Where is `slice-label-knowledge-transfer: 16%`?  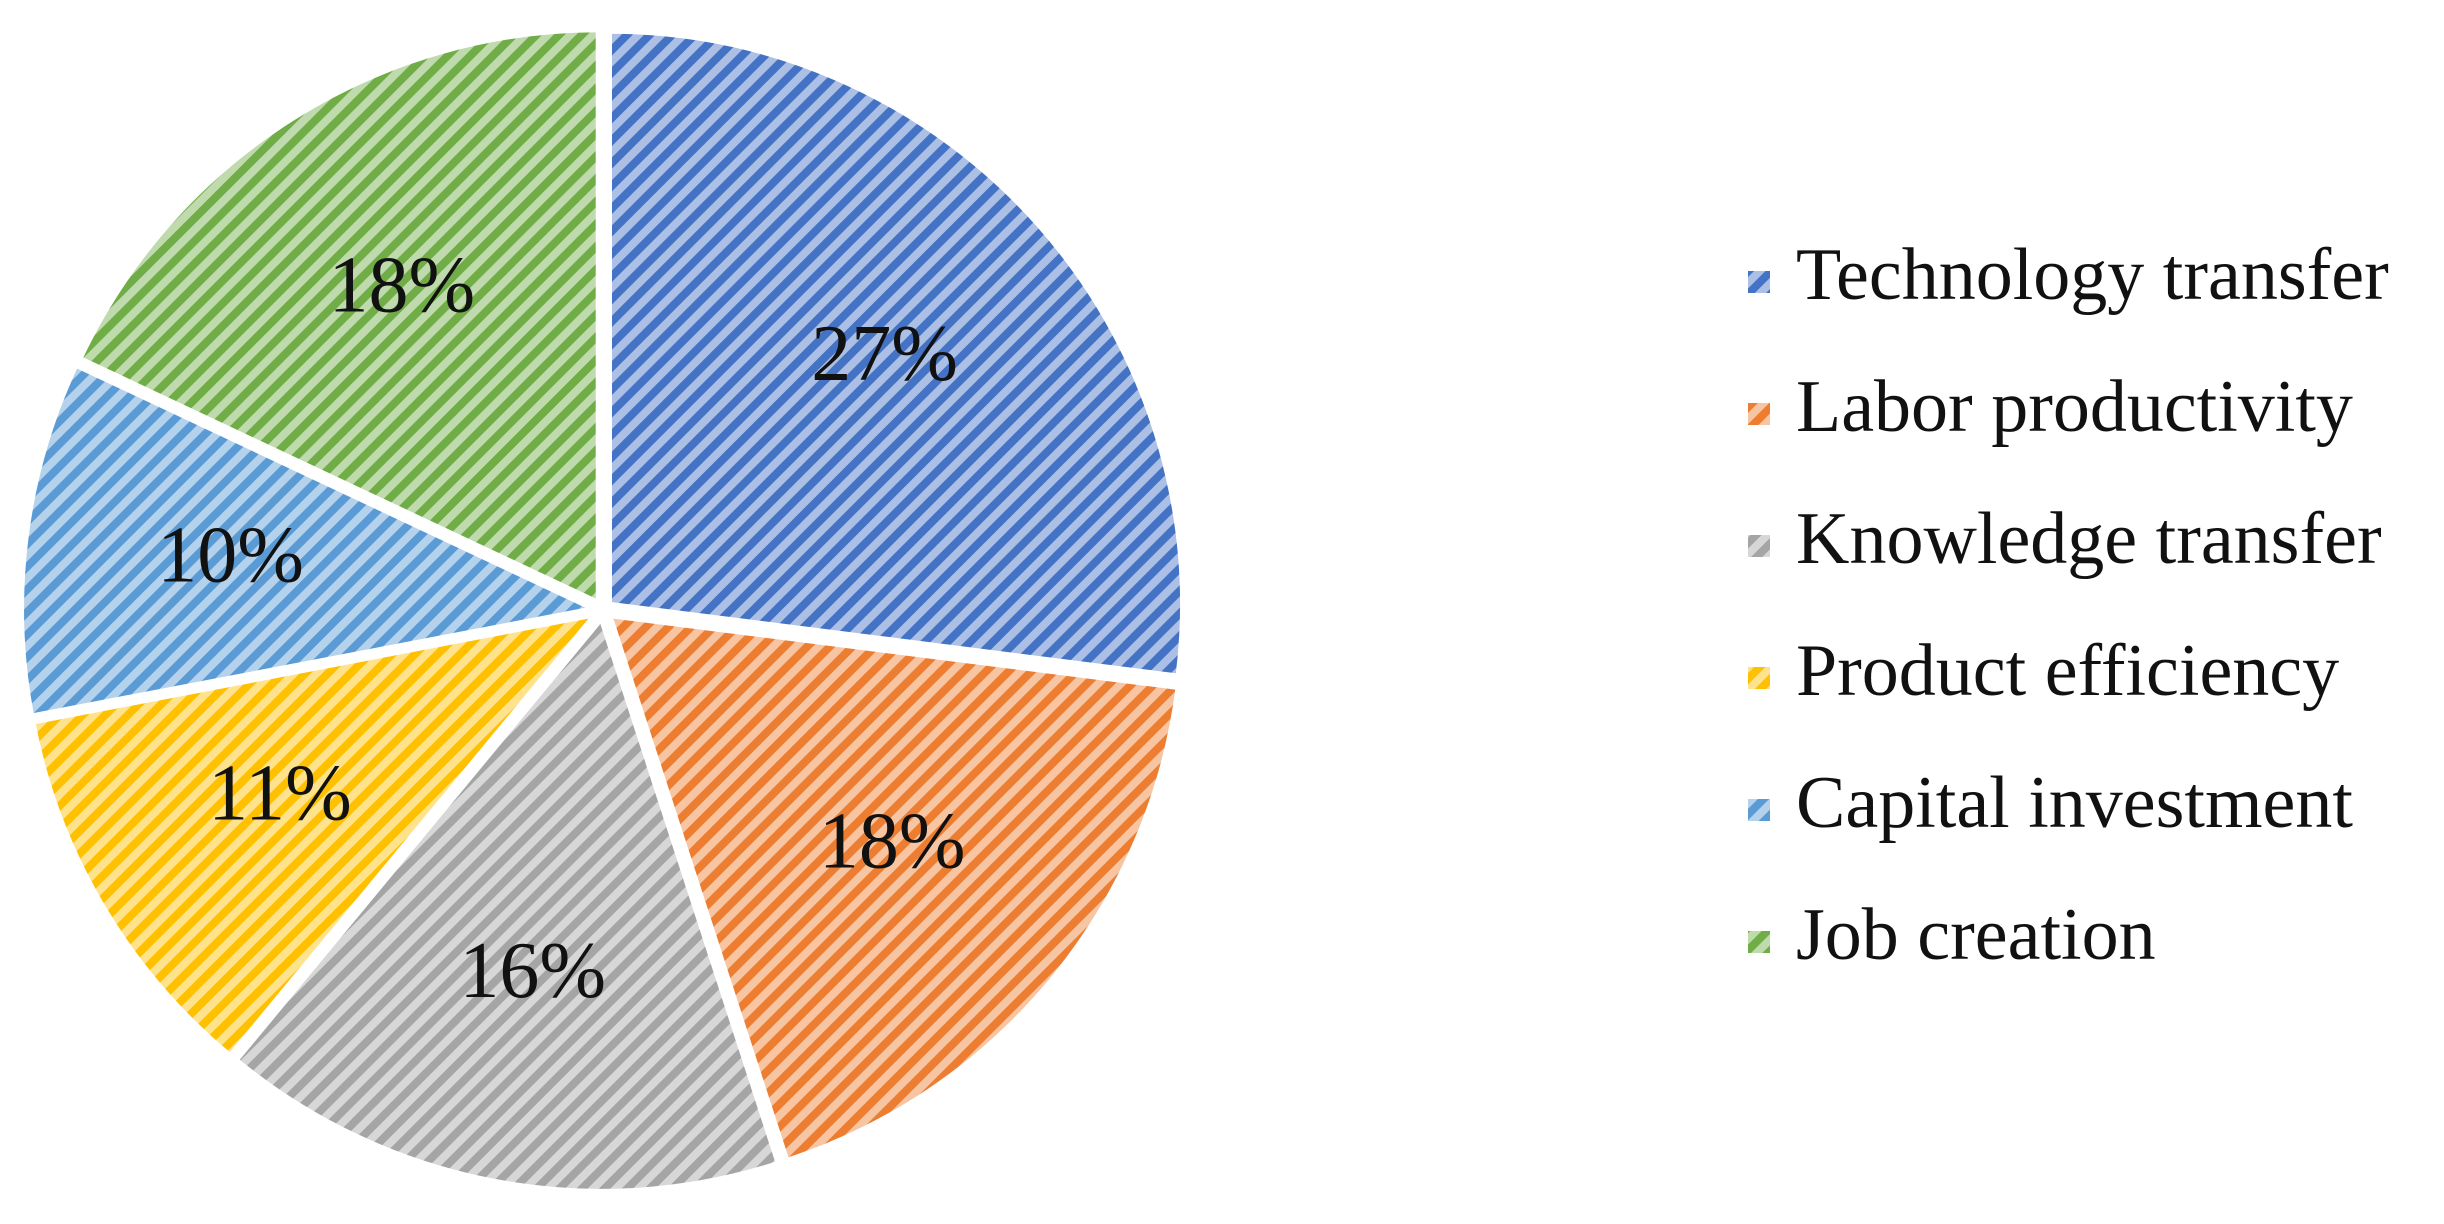
slice-label-knowledge-transfer: 16% is located at coordinates (532, 971).